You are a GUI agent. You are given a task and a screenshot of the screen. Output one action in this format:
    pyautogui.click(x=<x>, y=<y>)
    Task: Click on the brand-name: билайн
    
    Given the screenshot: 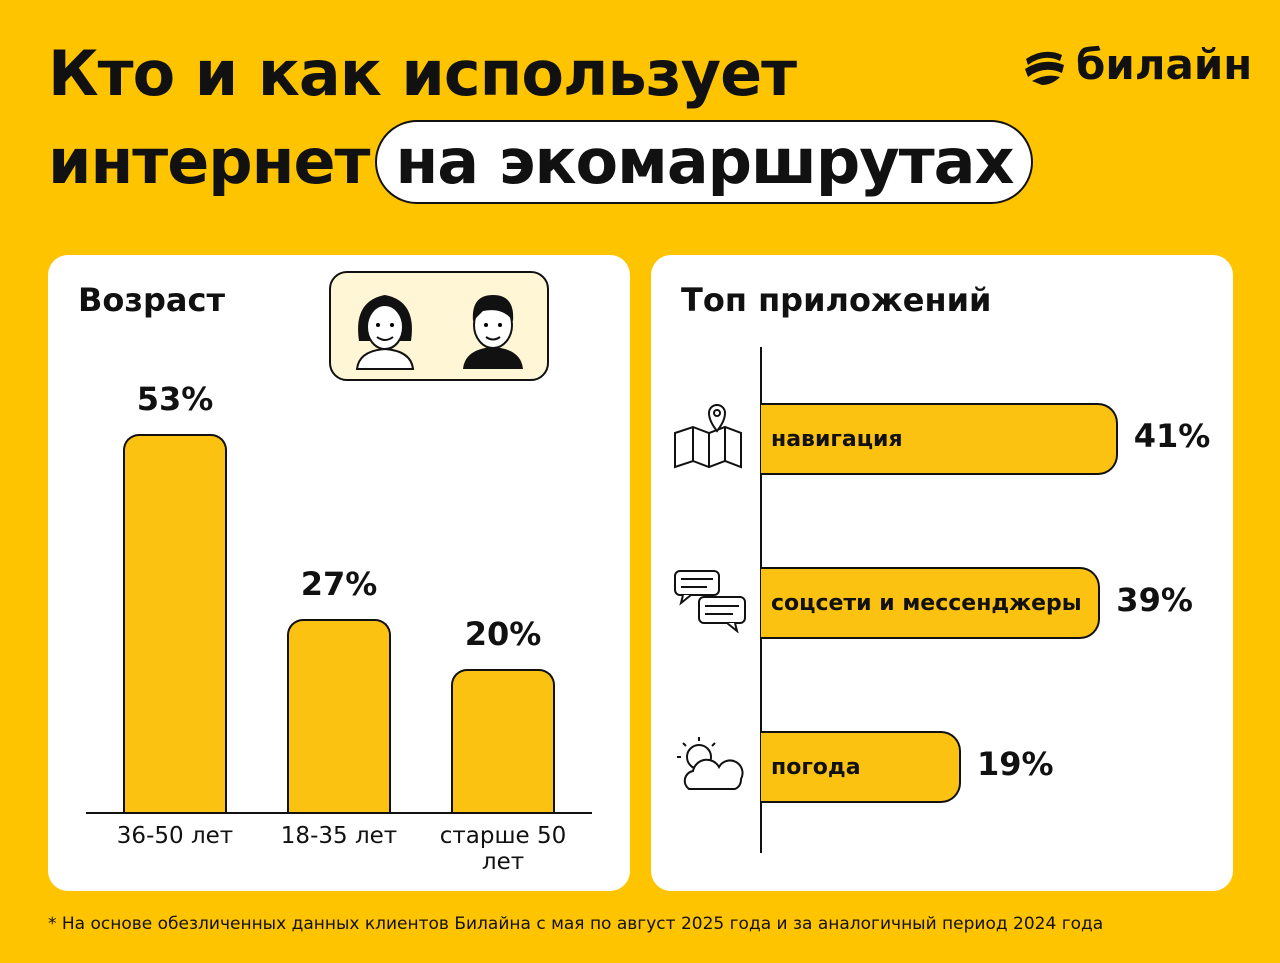 What is the action you would take?
    pyautogui.click(x=1164, y=64)
    